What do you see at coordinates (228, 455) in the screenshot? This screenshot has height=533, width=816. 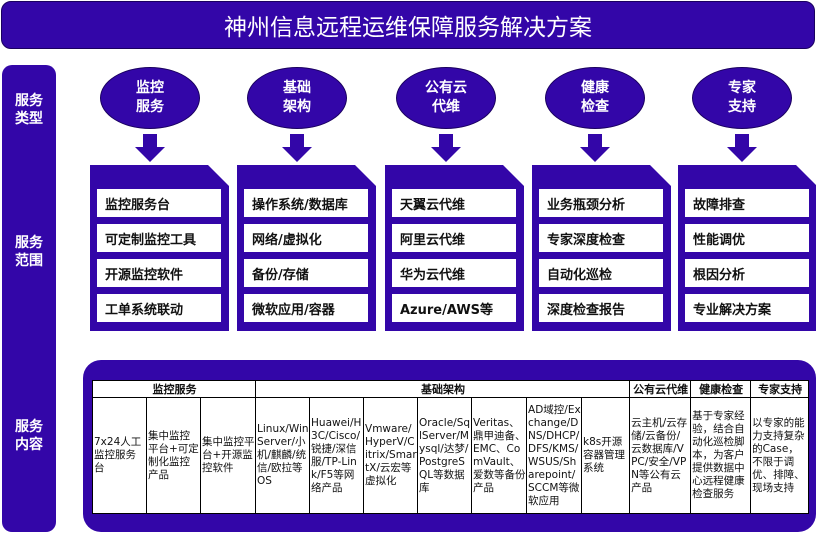 I see `table-cell: 集中监控平台+开源监控软件` at bounding box center [228, 455].